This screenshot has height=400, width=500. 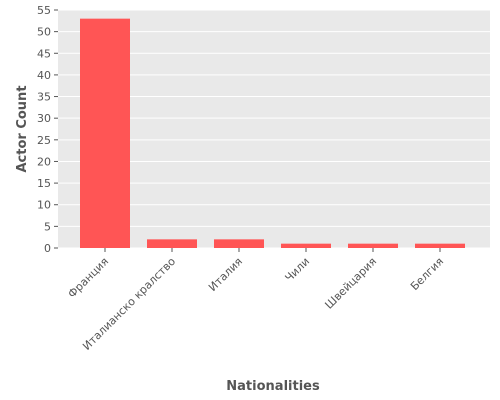 I want to click on x-tick-label: Белгия, so click(x=427, y=274).